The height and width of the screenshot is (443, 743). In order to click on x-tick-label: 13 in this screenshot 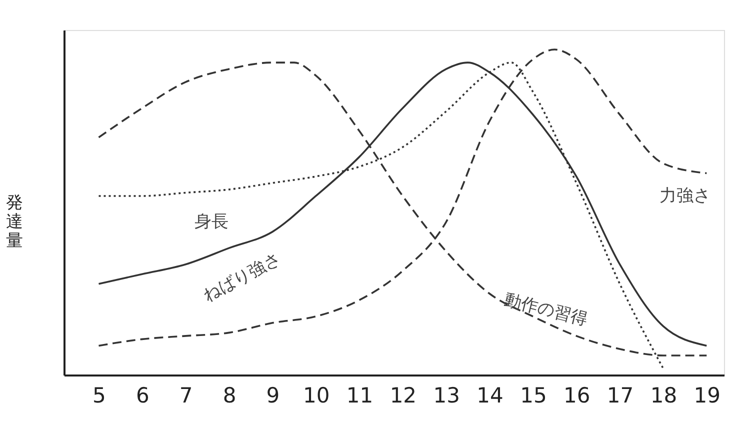, I will do `click(446, 396)`.